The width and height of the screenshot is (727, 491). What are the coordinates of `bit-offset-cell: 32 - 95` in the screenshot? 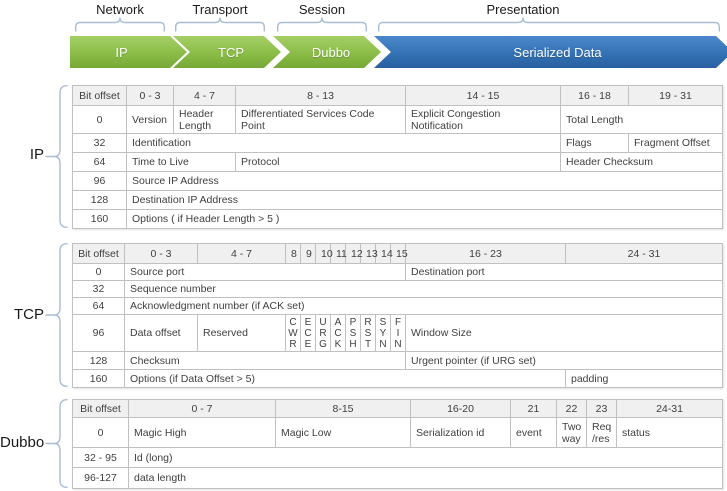 It's located at (100, 457).